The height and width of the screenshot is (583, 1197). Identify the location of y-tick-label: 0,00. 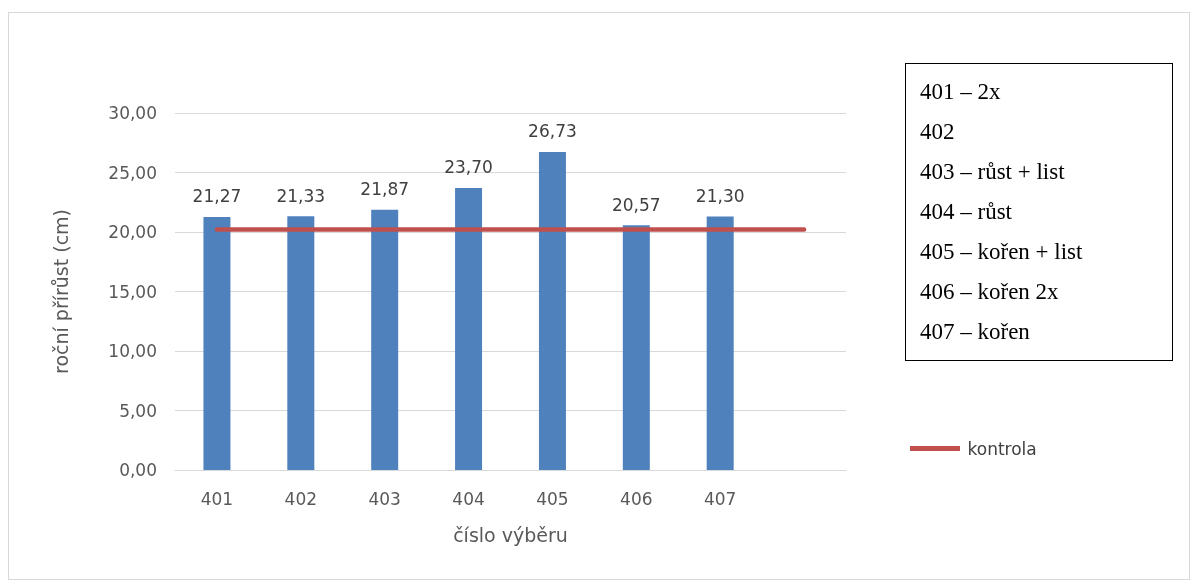
(138, 470).